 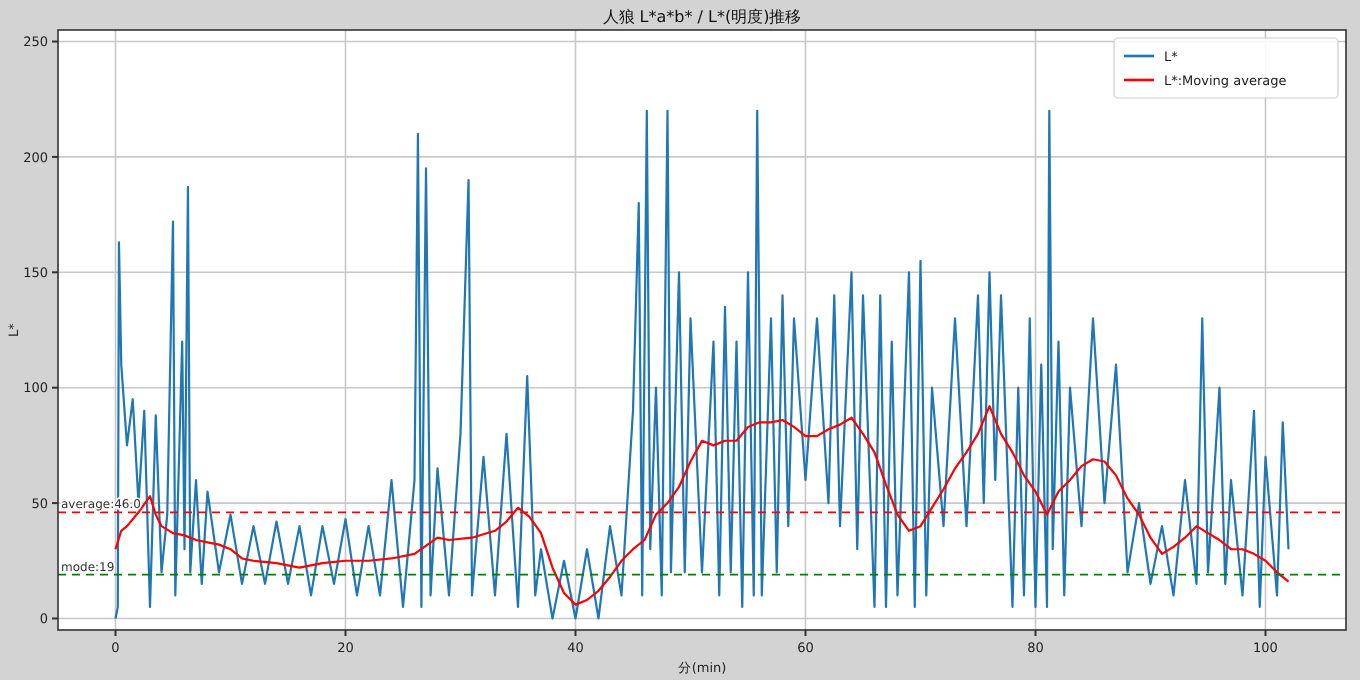 What do you see at coordinates (702, 17) in the screenshot?
I see `chart-title: 人狼 L*a*b* / L*(明度)推移` at bounding box center [702, 17].